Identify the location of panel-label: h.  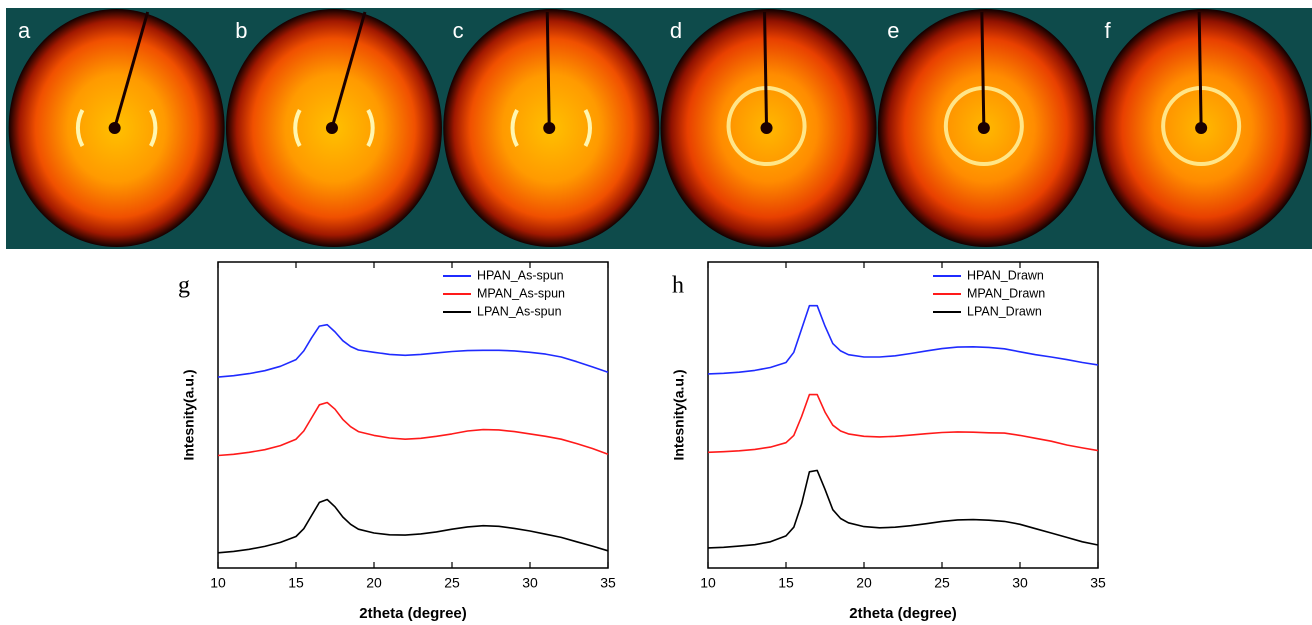
(678, 286).